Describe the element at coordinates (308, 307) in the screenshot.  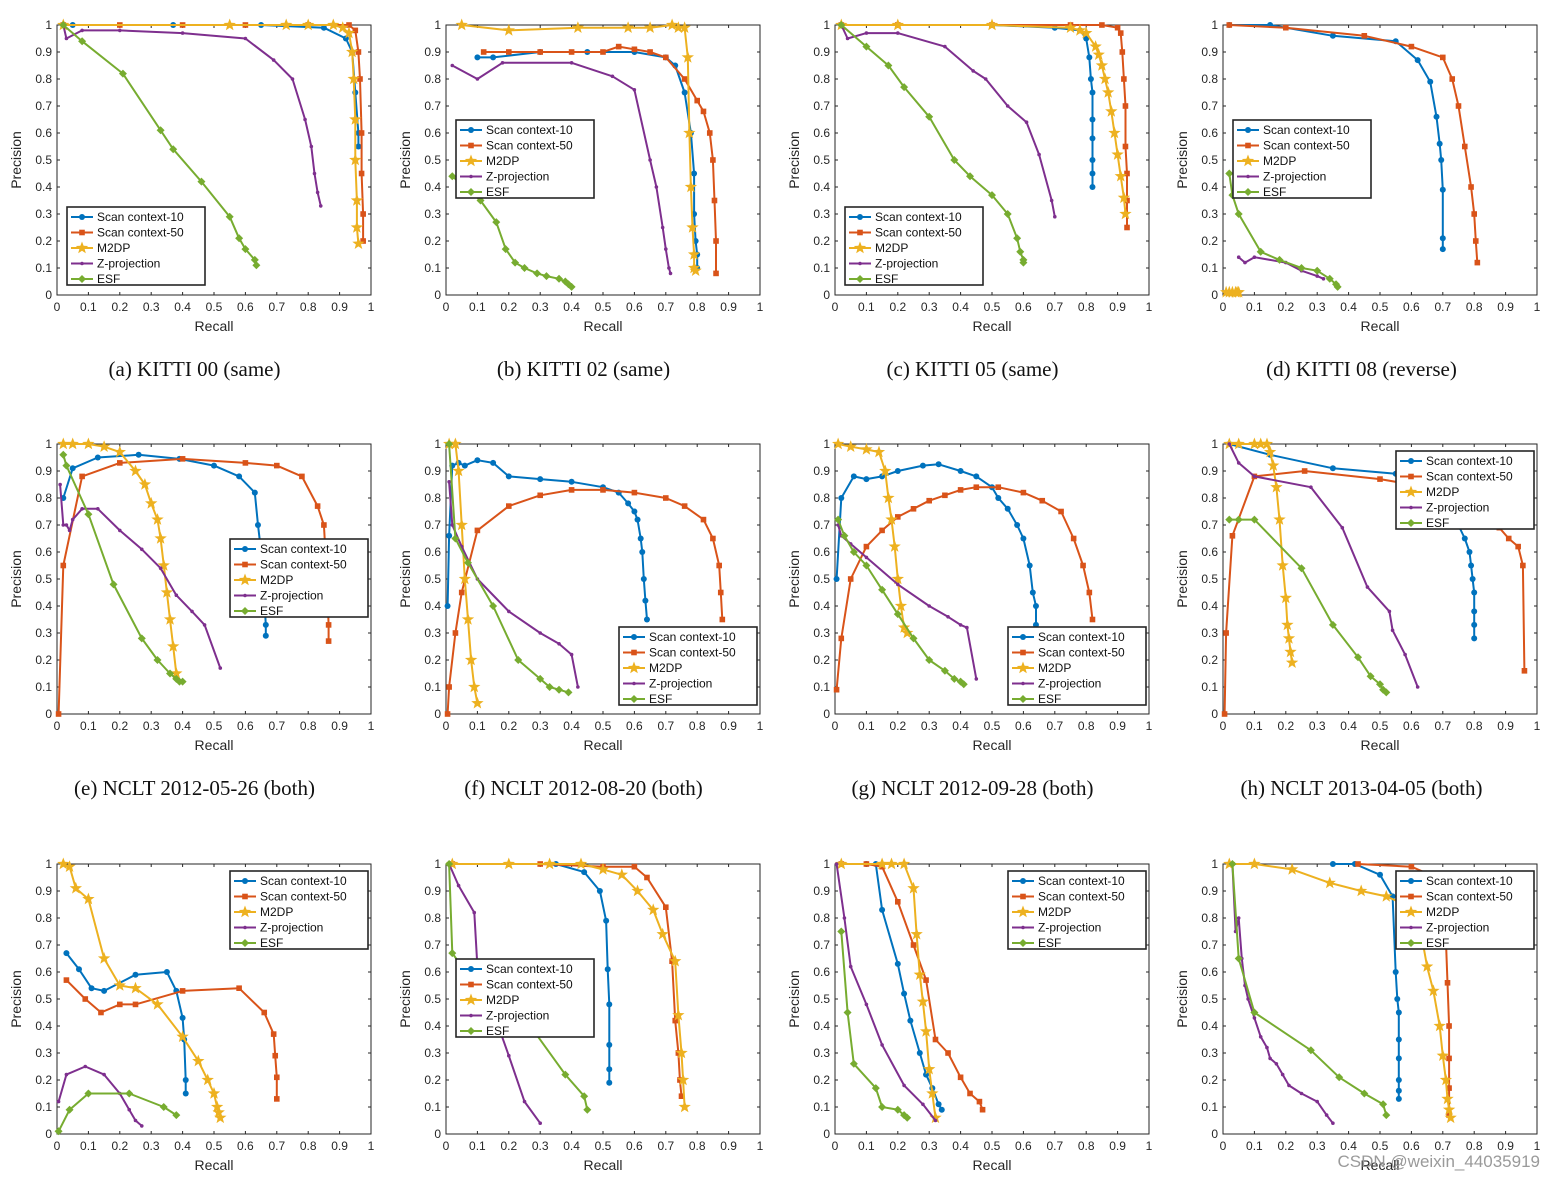
I see `x-tick-label: 0.8` at that location.